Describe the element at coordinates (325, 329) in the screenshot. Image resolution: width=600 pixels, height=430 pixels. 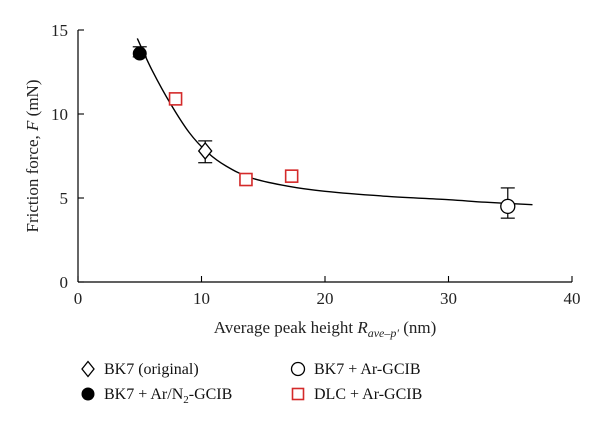
I see `x-axis-label: Average peak height Rave–p′ (nm)` at that location.